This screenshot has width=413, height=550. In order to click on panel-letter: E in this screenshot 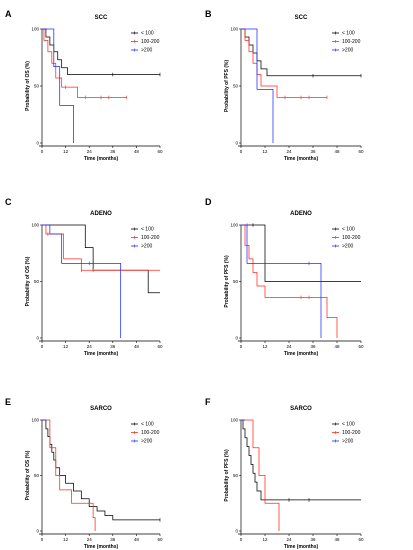, I will do `click(8, 402)`.